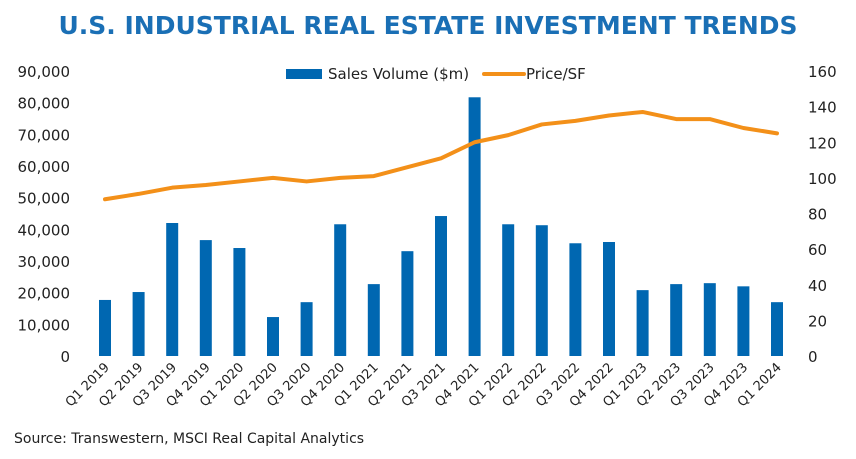 This screenshot has height=459, width=856. Describe the element at coordinates (822, 108) in the screenshot. I see `right-axis-tick: 140` at that location.